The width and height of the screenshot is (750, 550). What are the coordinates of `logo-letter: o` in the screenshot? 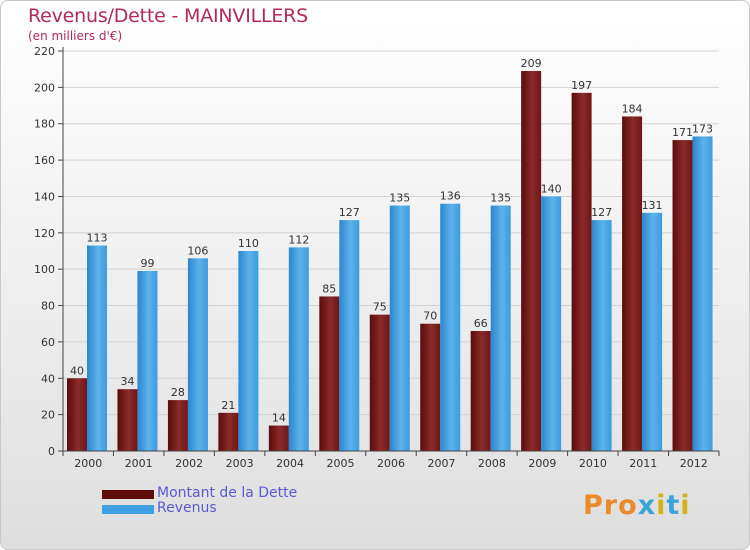 It's located at (628, 505).